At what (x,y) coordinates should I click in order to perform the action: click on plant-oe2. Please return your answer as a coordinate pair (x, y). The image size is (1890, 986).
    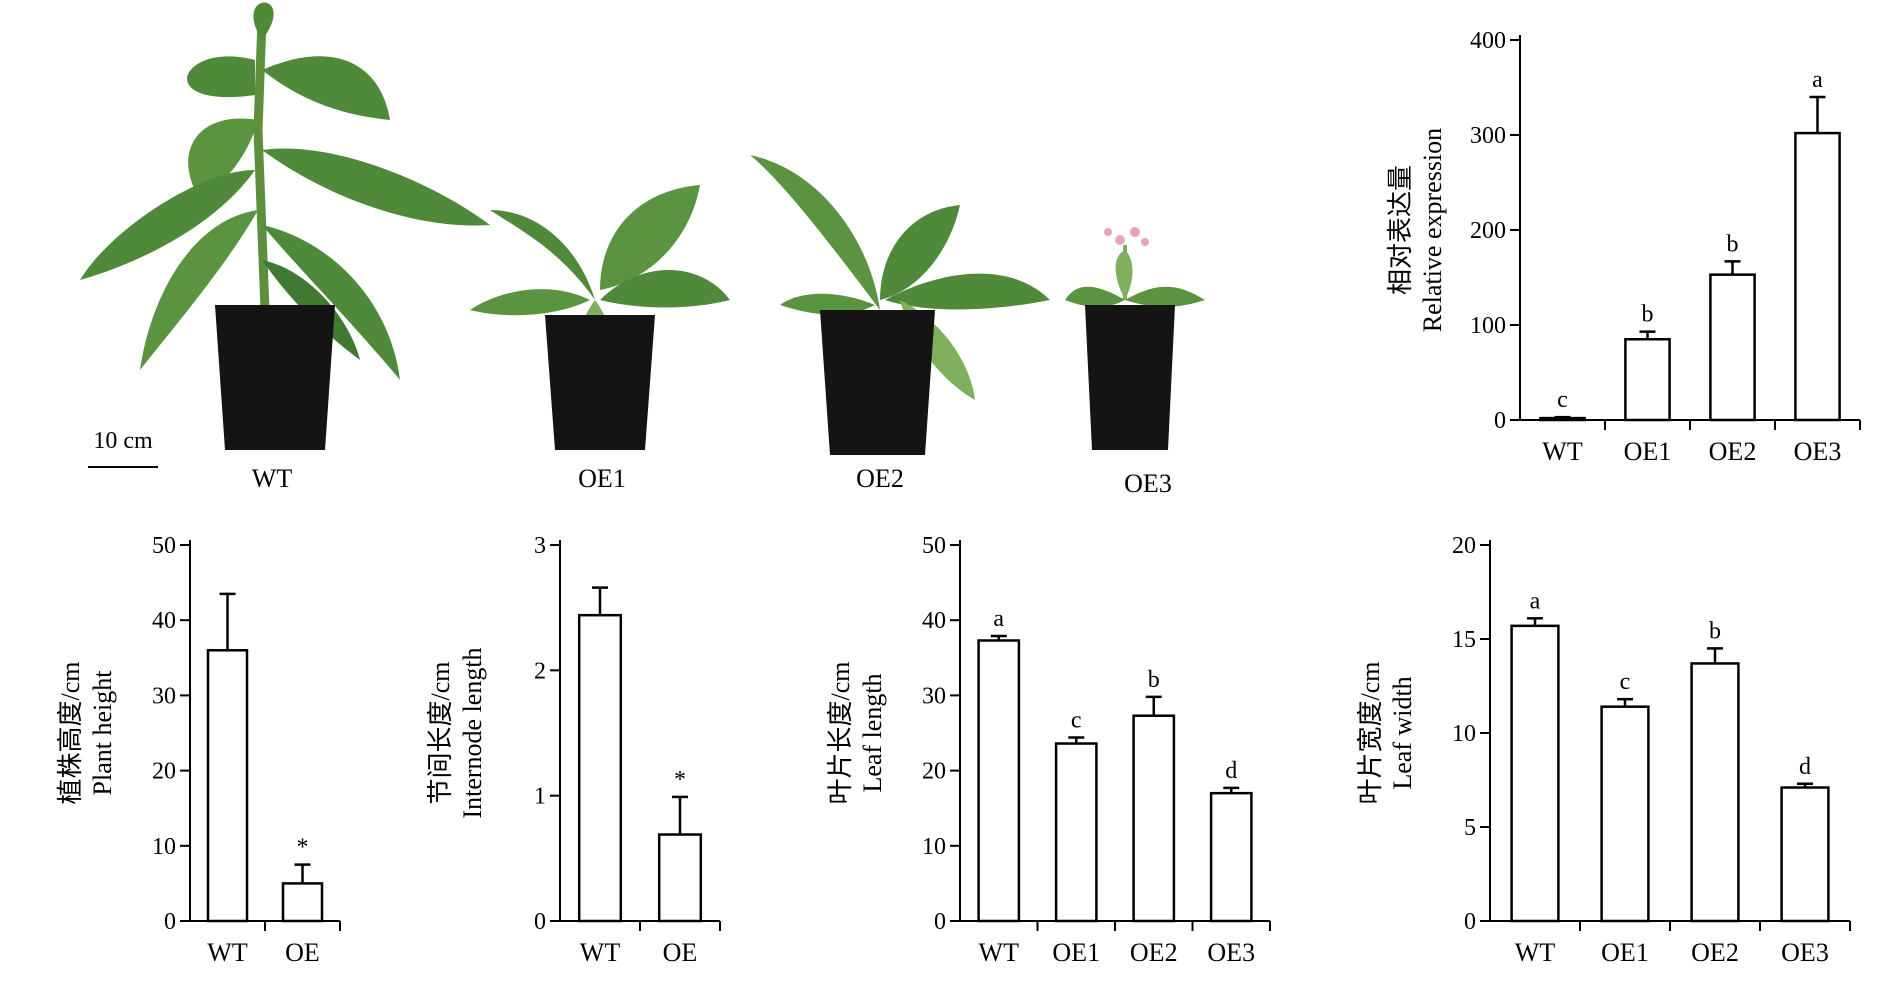
    Looking at the image, I should click on (900, 305).